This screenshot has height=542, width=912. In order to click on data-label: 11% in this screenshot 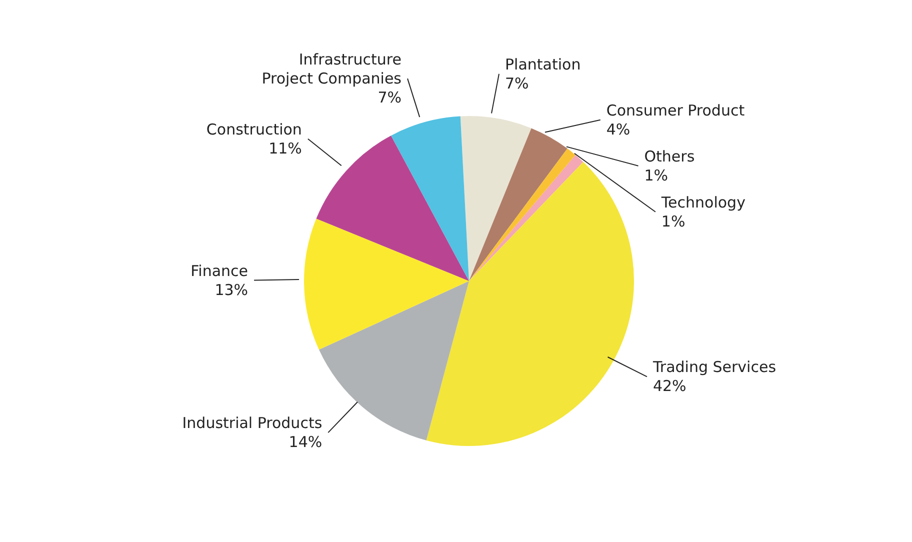, I will do `click(285, 148)`.